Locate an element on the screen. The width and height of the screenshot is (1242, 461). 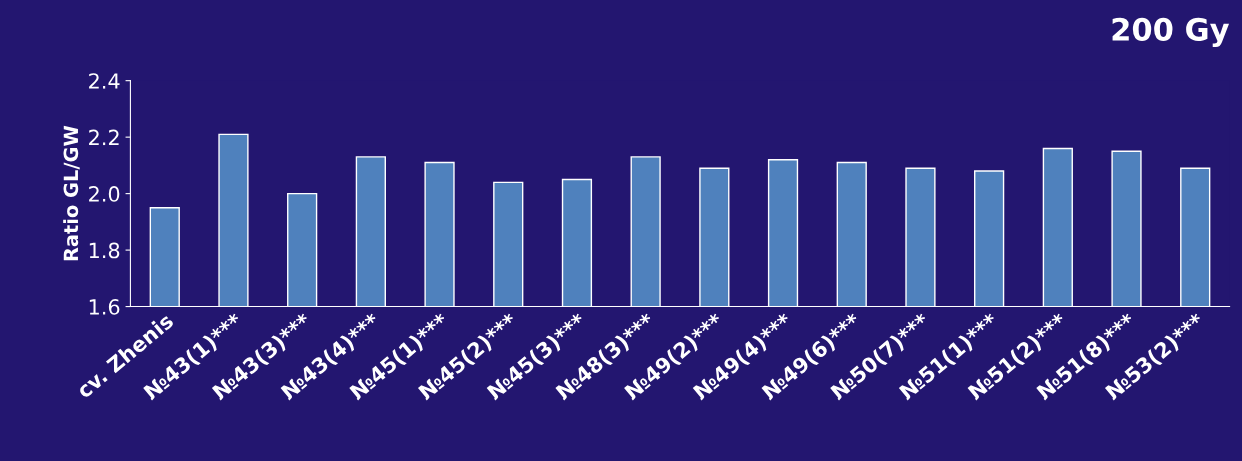
y-tick-label: 2.0 is located at coordinates (104, 194).